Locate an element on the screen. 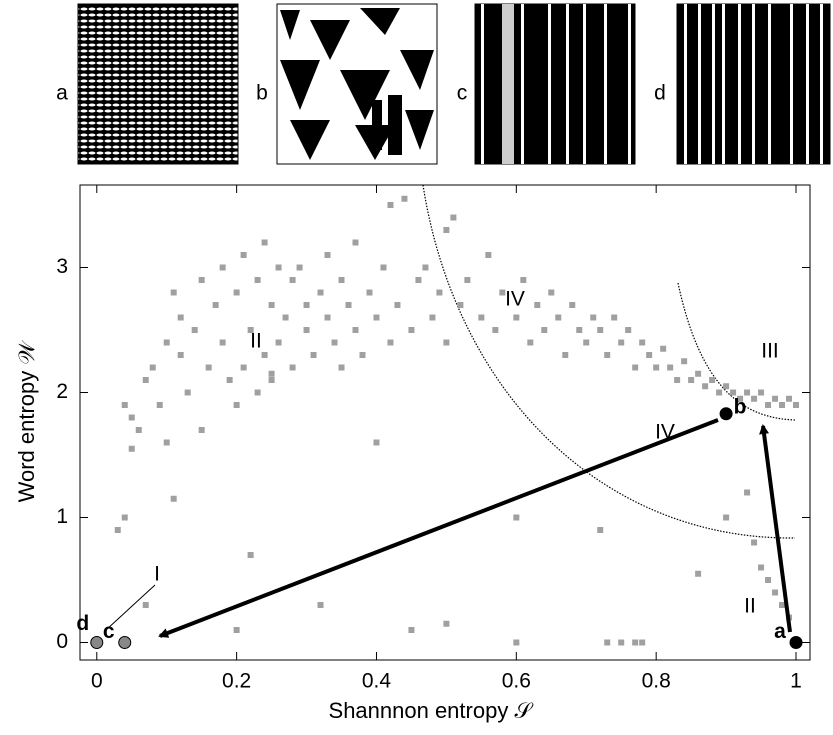 The width and height of the screenshot is (833, 735). x-tick-label: 0.2 is located at coordinates (236, 681).